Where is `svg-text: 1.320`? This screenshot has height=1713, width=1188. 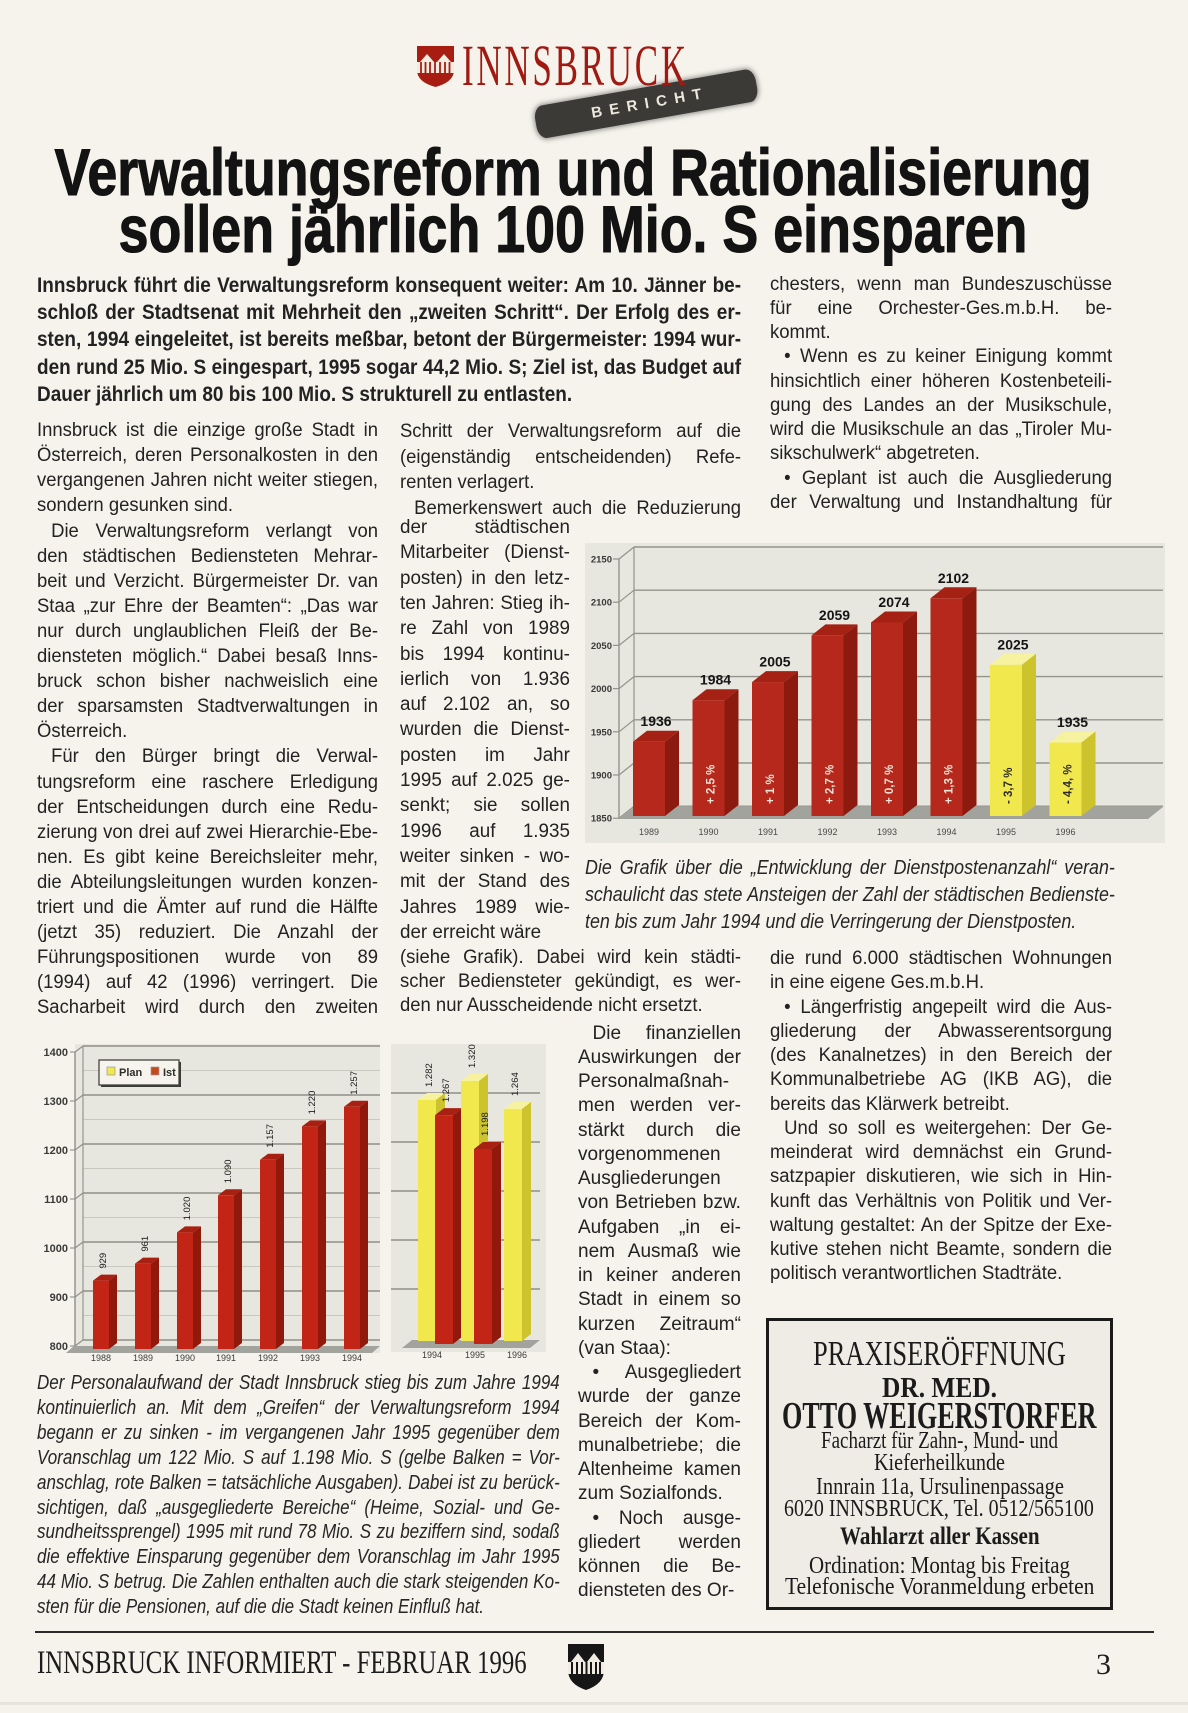
svg-text: 1.320 is located at coordinates (472, 1056).